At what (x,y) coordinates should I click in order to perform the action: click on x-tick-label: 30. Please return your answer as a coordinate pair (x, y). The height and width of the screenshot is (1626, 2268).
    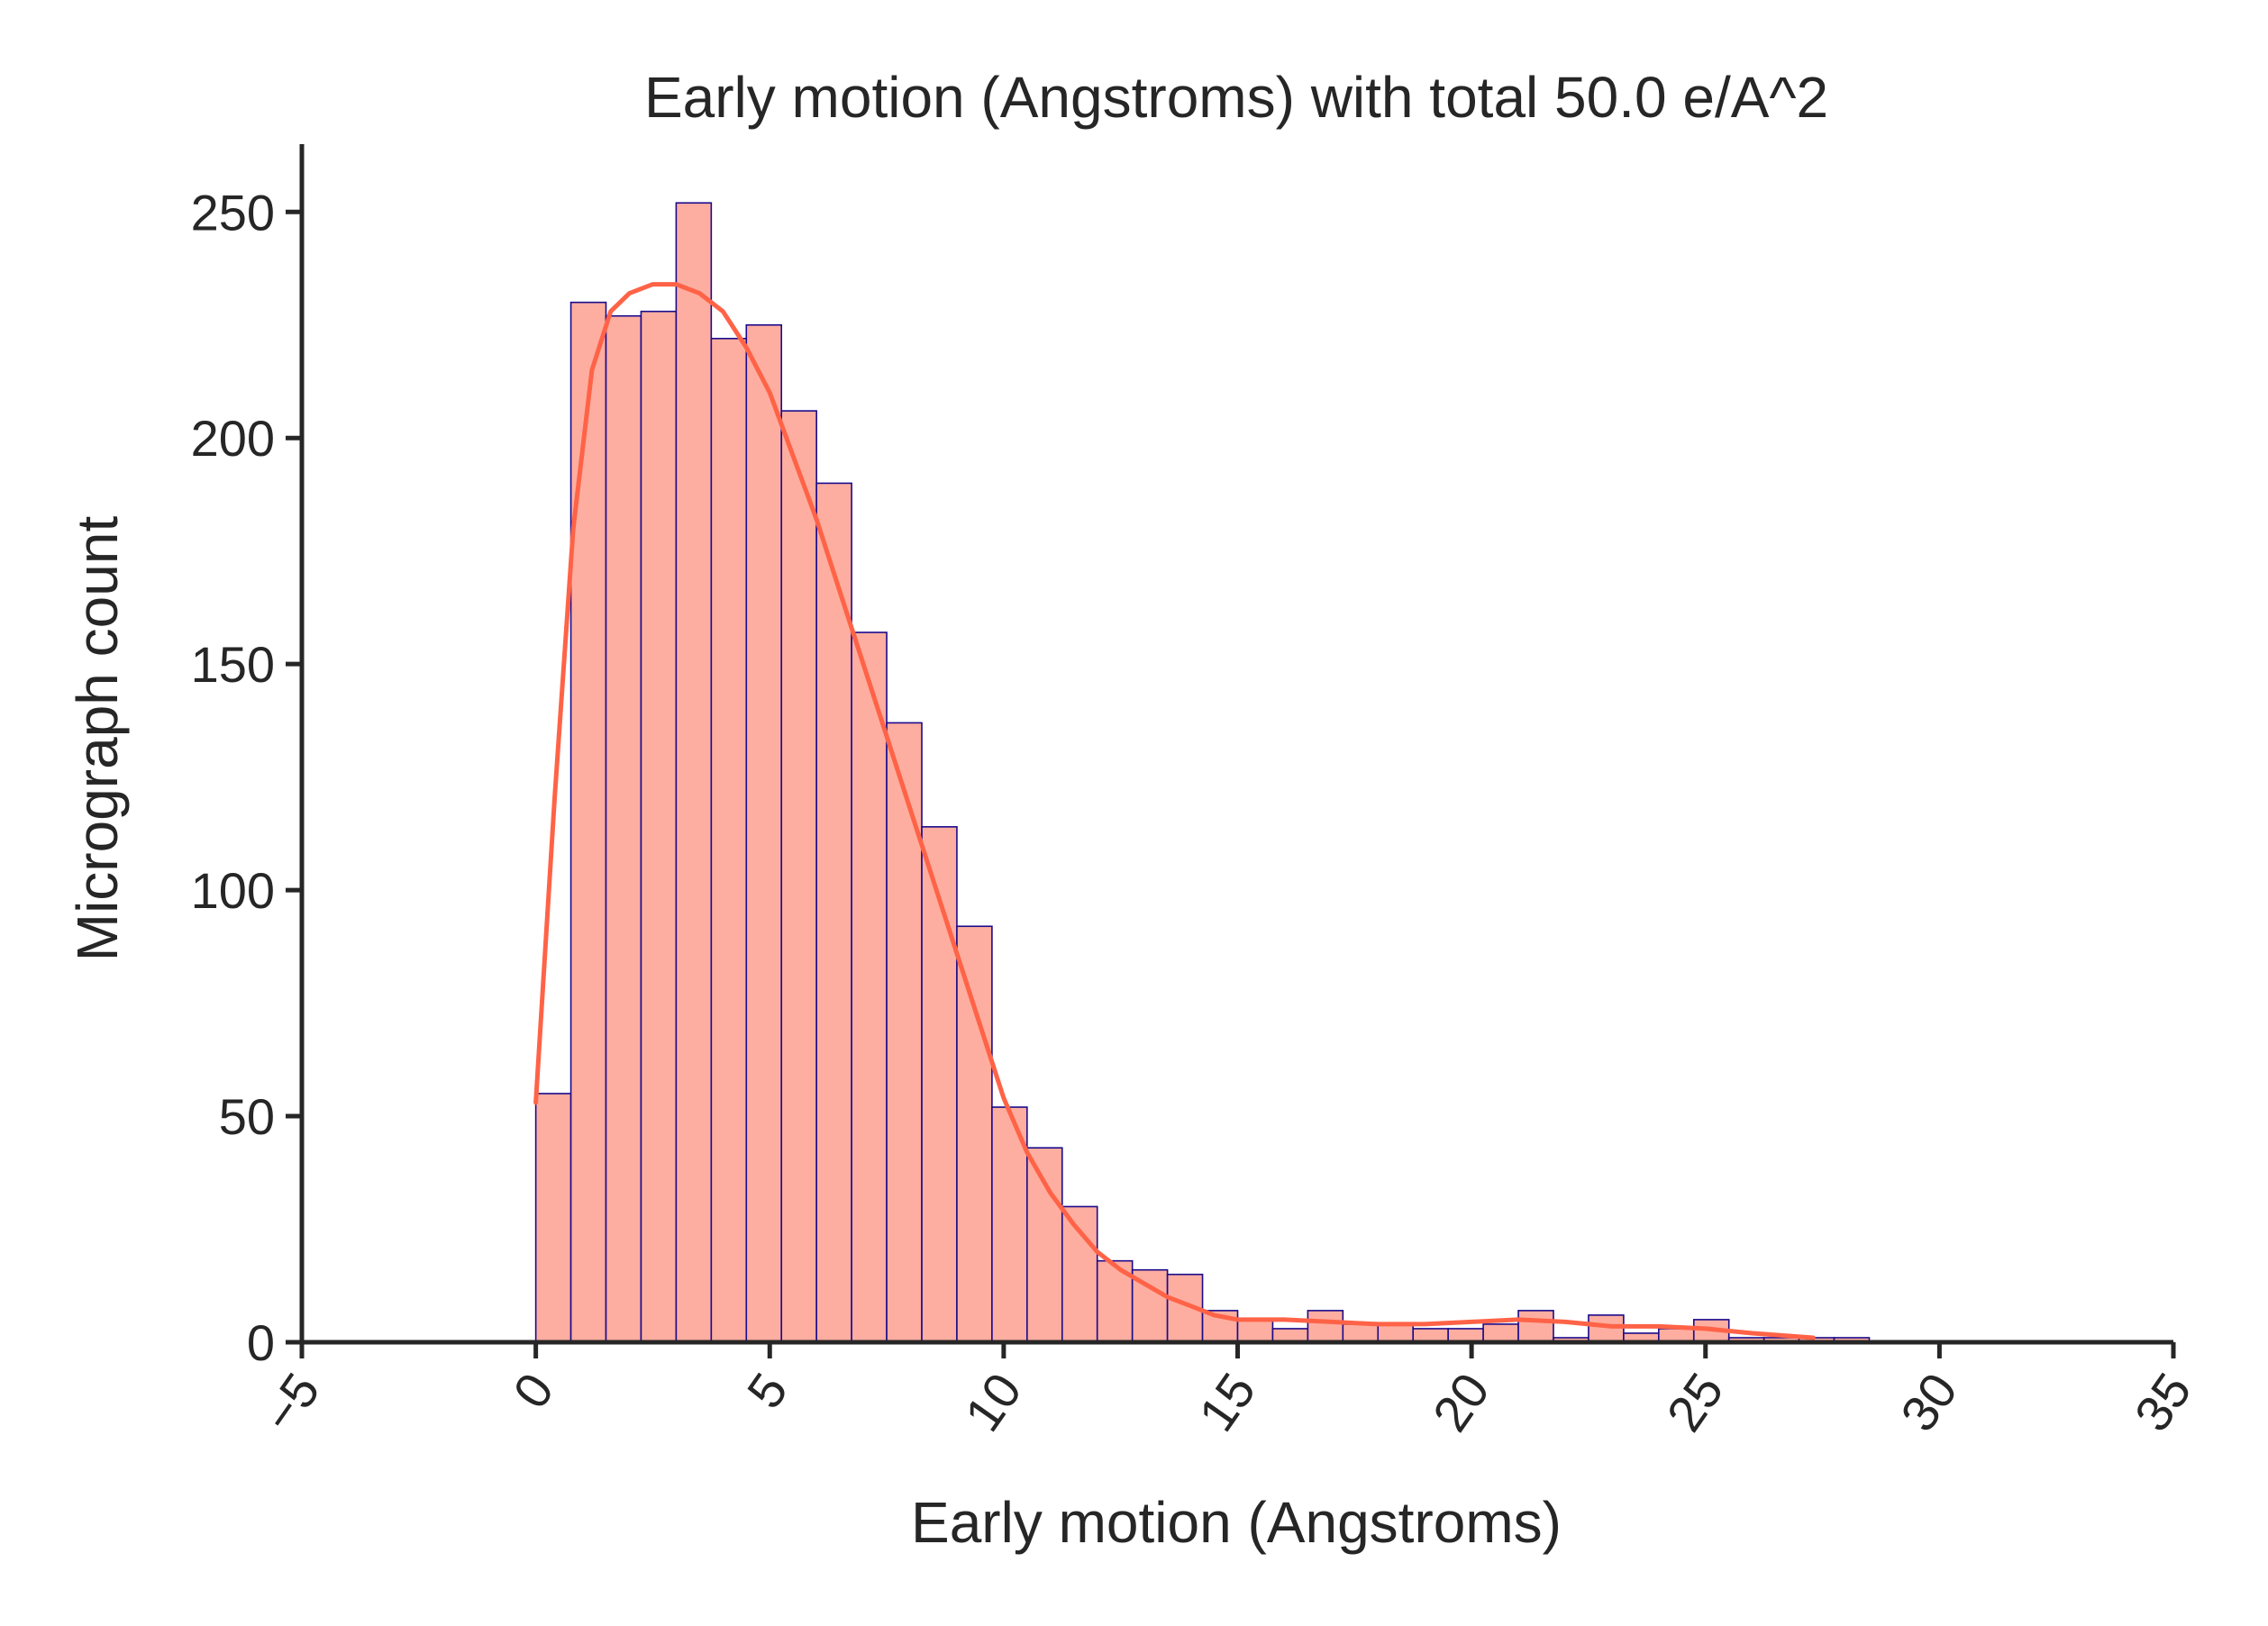
    Looking at the image, I should click on (1929, 1402).